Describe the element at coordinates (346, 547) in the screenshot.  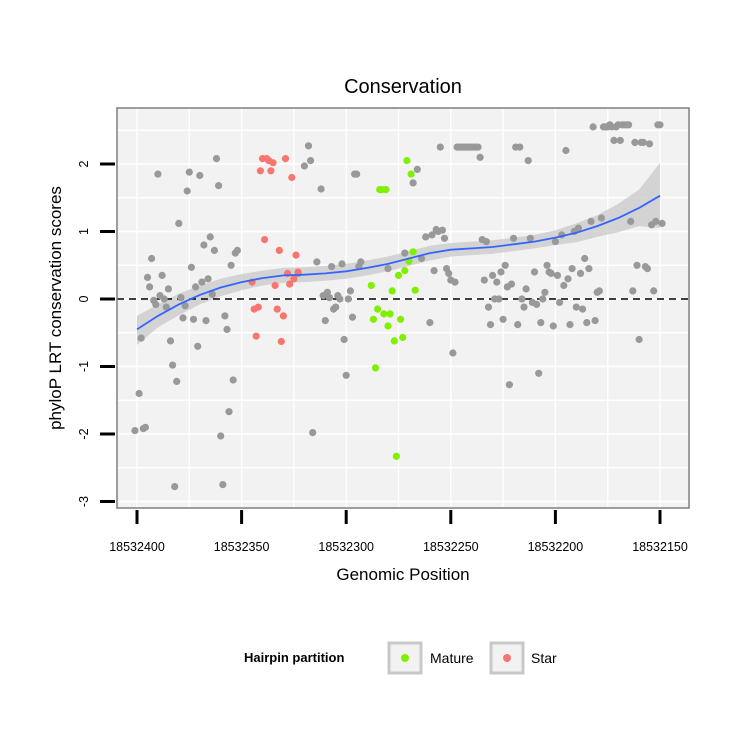
I see `x-tick-label: 18532300` at that location.